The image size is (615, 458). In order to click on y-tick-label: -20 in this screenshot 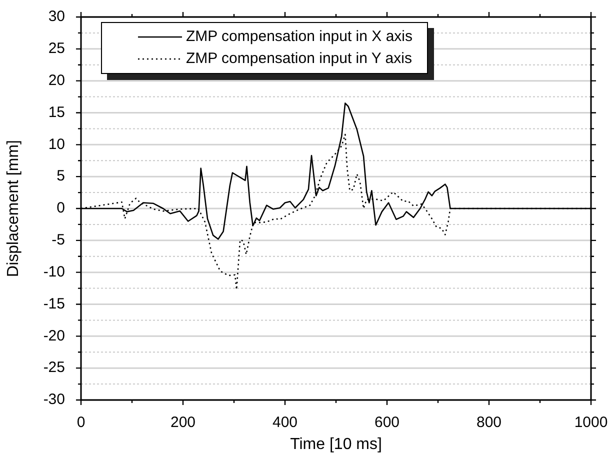, I will do `click(54, 335)`.